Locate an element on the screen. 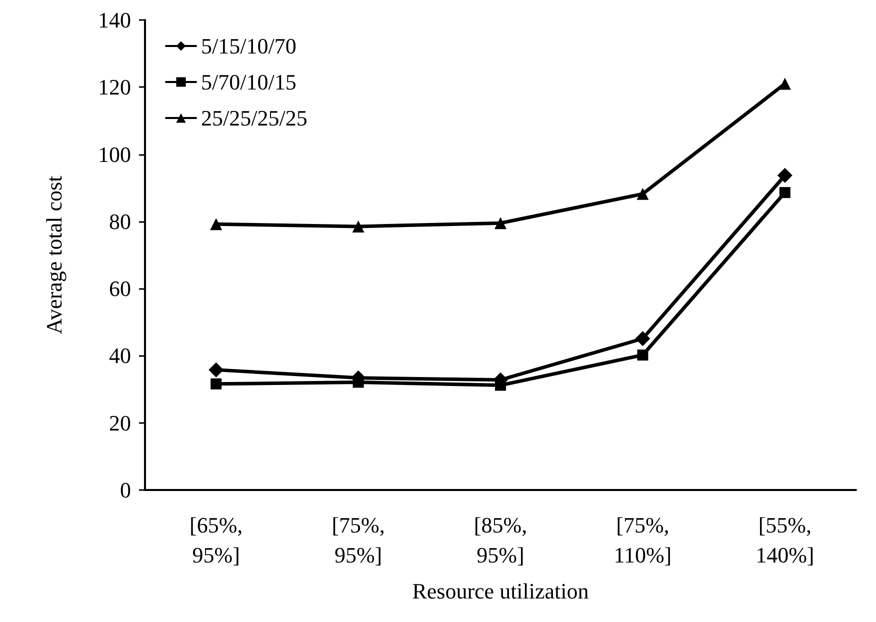  x-tick-label: [85%, 95%] is located at coordinates (501, 540).